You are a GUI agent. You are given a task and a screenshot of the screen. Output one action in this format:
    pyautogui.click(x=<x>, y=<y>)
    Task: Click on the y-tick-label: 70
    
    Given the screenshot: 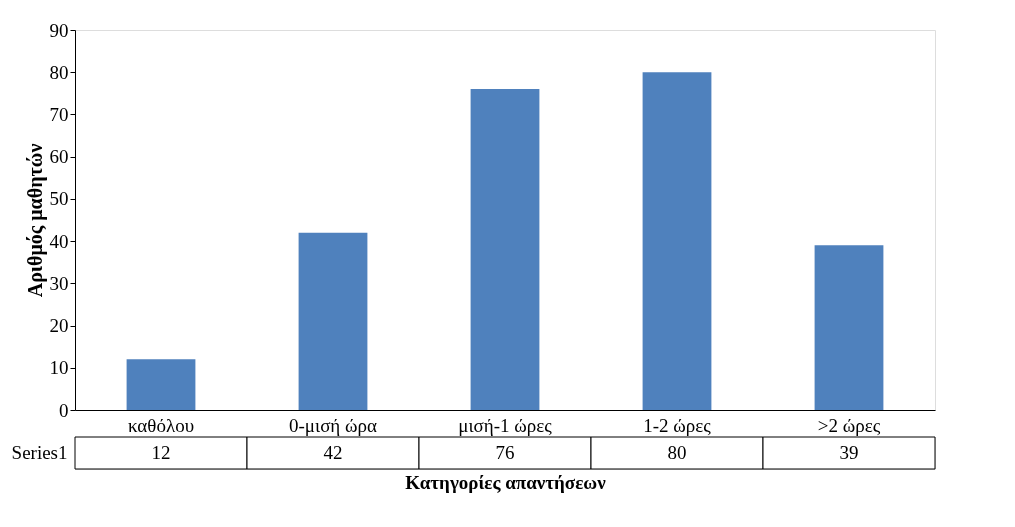 What is the action you would take?
    pyautogui.click(x=59, y=114)
    